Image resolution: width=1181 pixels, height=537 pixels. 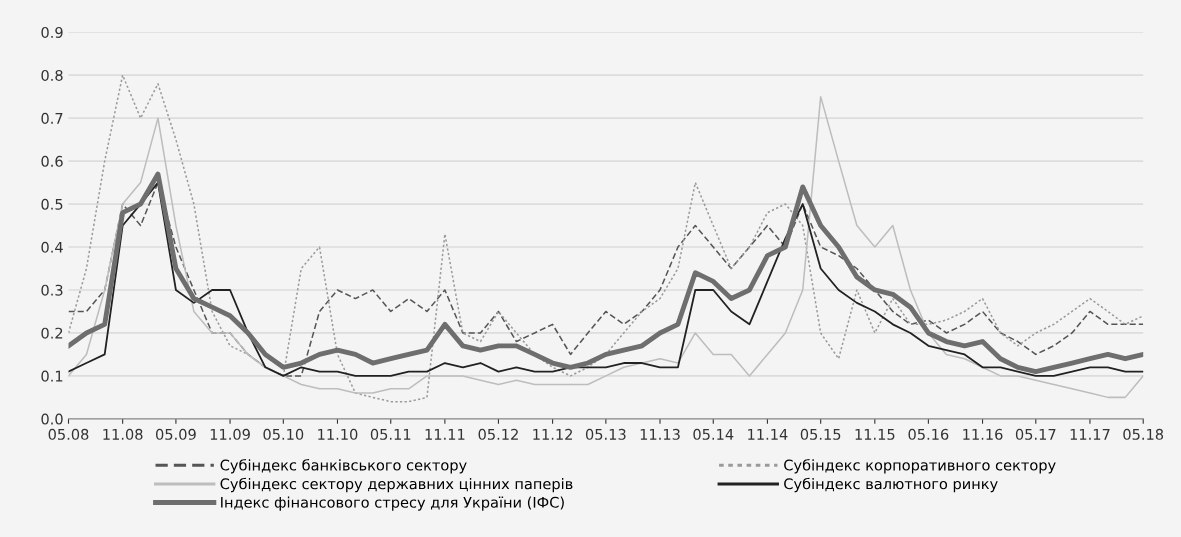 I want to click on x-tick-label: 05.11, so click(x=390, y=434).